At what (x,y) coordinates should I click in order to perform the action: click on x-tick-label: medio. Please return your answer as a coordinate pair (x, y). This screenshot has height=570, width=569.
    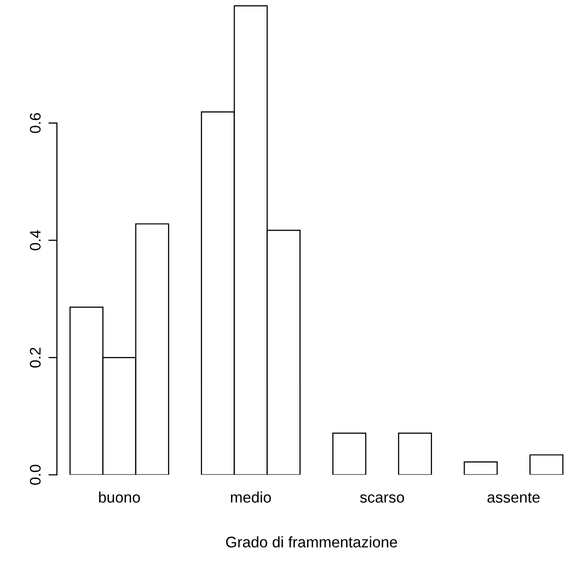
    Looking at the image, I should click on (250, 497).